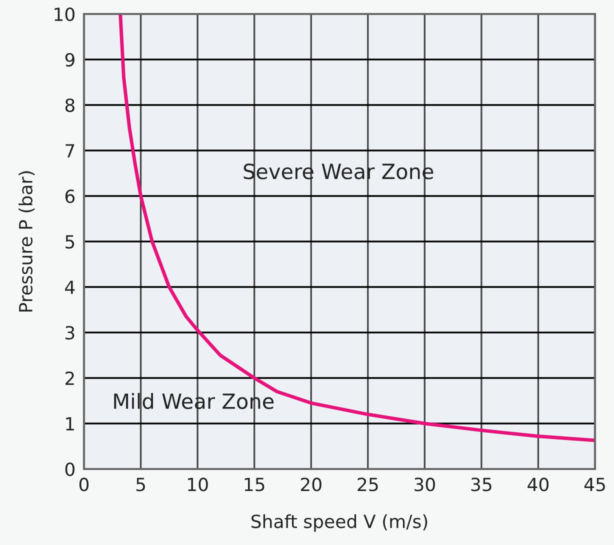 This screenshot has height=545, width=614. What do you see at coordinates (70, 423) in the screenshot?
I see `y-tick-label: 1` at bounding box center [70, 423].